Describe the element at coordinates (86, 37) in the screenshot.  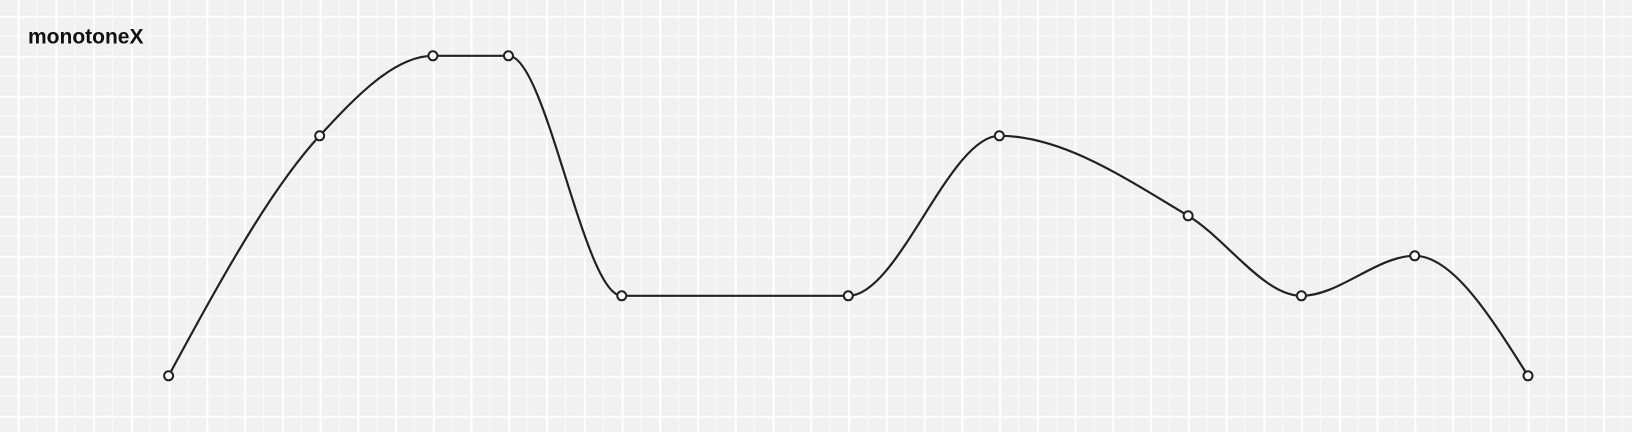
I see `chart-title: monotoneX` at that location.